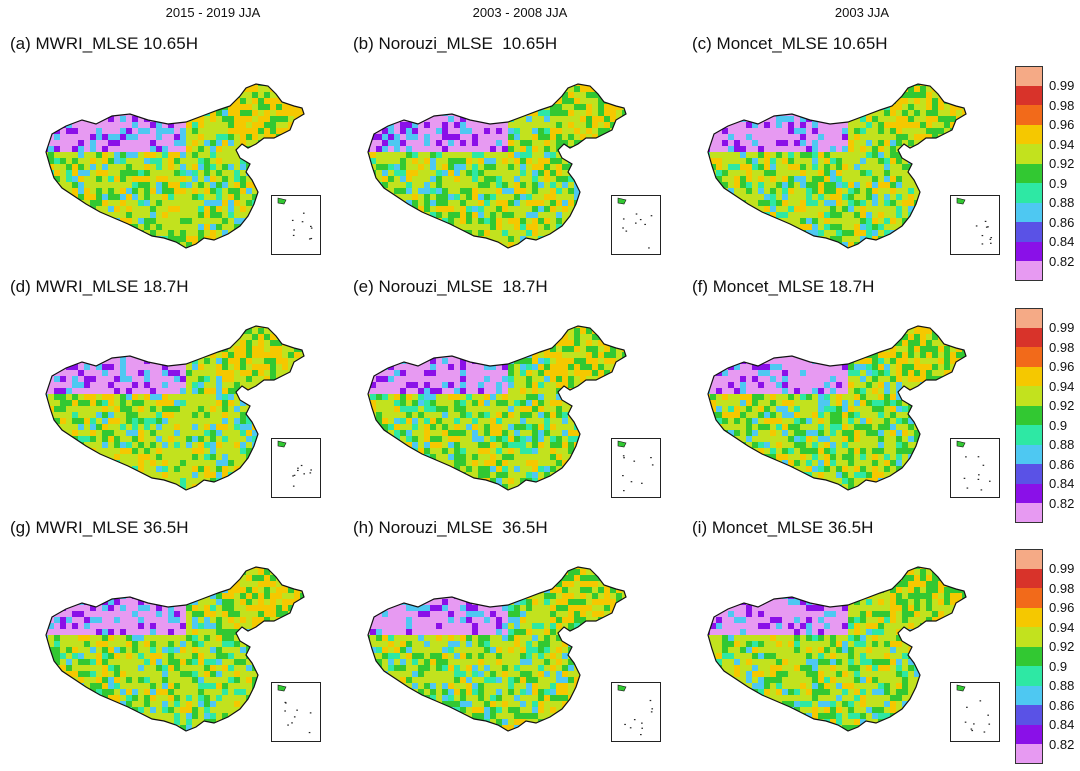 This screenshot has width=1080, height=771. What do you see at coordinates (790, 43) in the screenshot?
I see `panel-title-c: (c) Moncet_MLSE 10.65H` at bounding box center [790, 43].